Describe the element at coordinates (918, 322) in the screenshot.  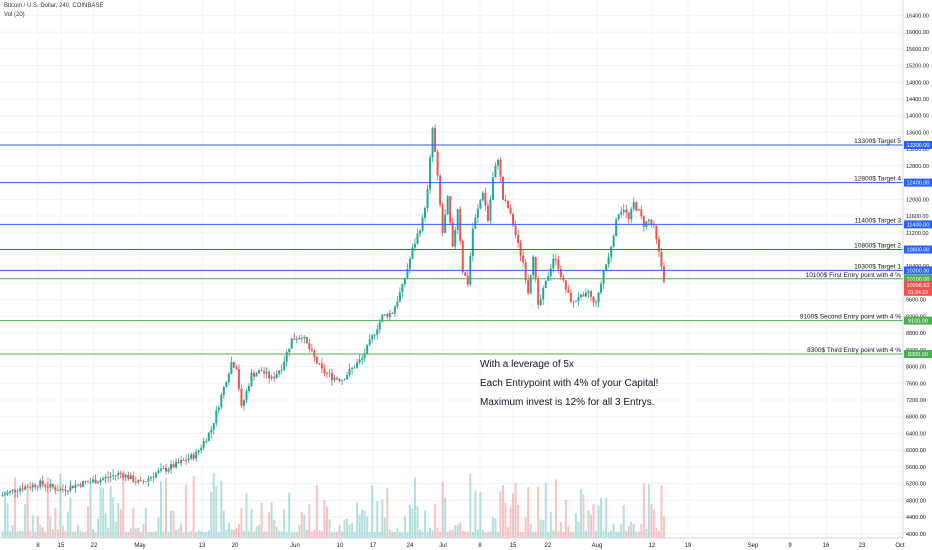
I see `level-tag-text: 9100.00` at that location.